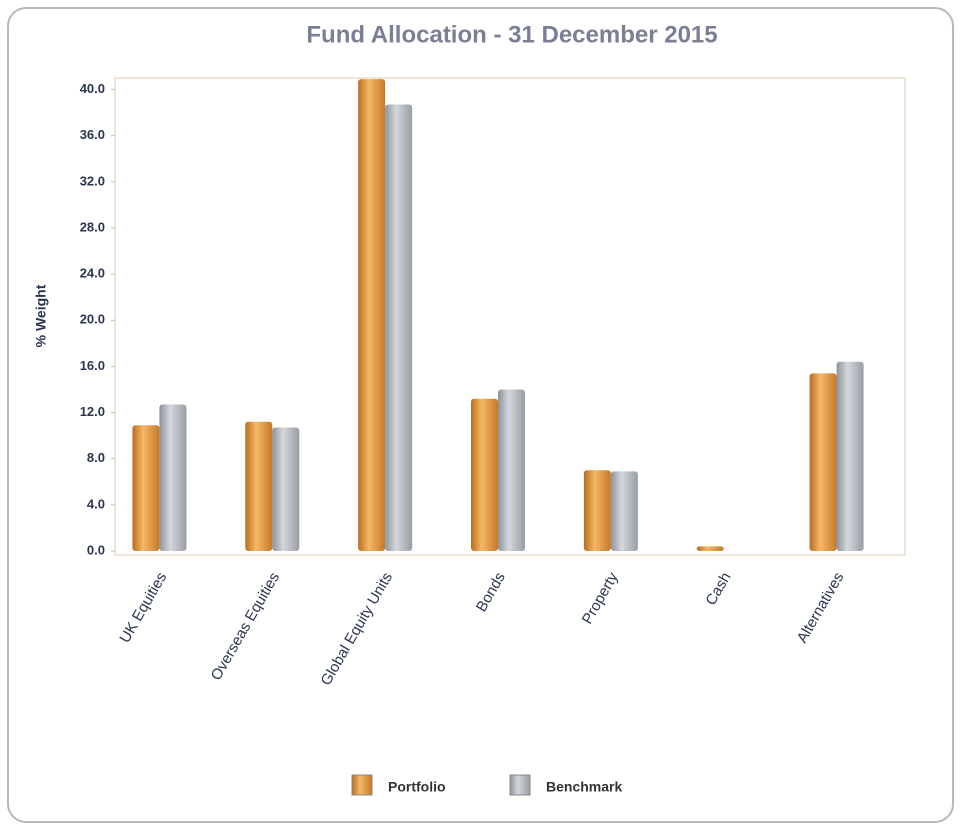  Describe the element at coordinates (92, 411) in the screenshot. I see `y-tick-label: 12.0` at that location.